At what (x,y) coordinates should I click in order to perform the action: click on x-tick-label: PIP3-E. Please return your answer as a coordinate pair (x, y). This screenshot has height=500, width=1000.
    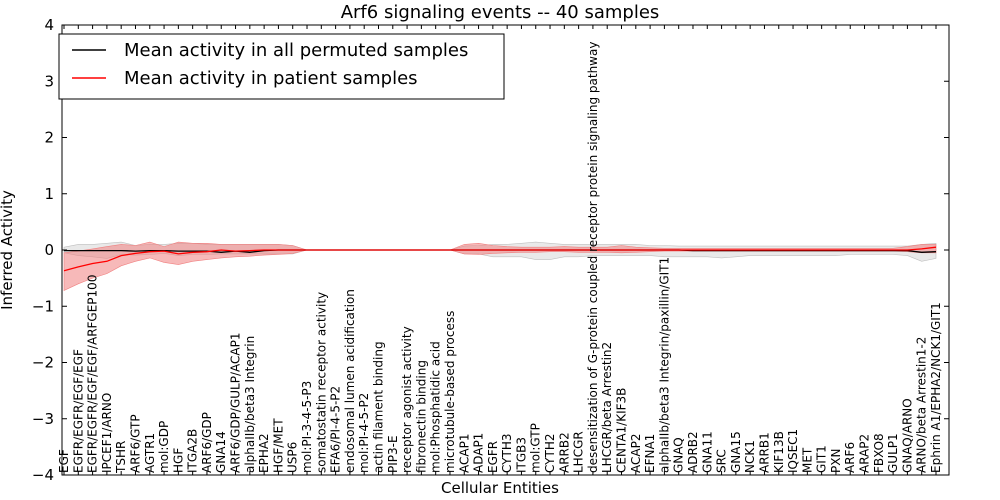
    Looking at the image, I should click on (393, 454).